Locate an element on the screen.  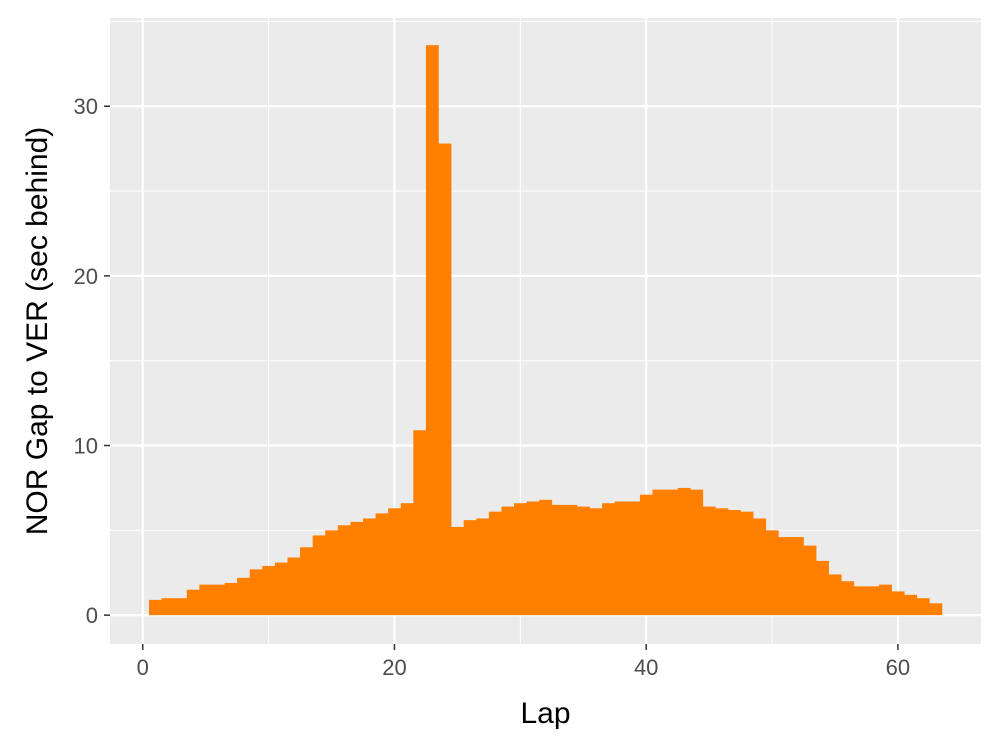
y-tick-label: 10 is located at coordinates (86, 446).